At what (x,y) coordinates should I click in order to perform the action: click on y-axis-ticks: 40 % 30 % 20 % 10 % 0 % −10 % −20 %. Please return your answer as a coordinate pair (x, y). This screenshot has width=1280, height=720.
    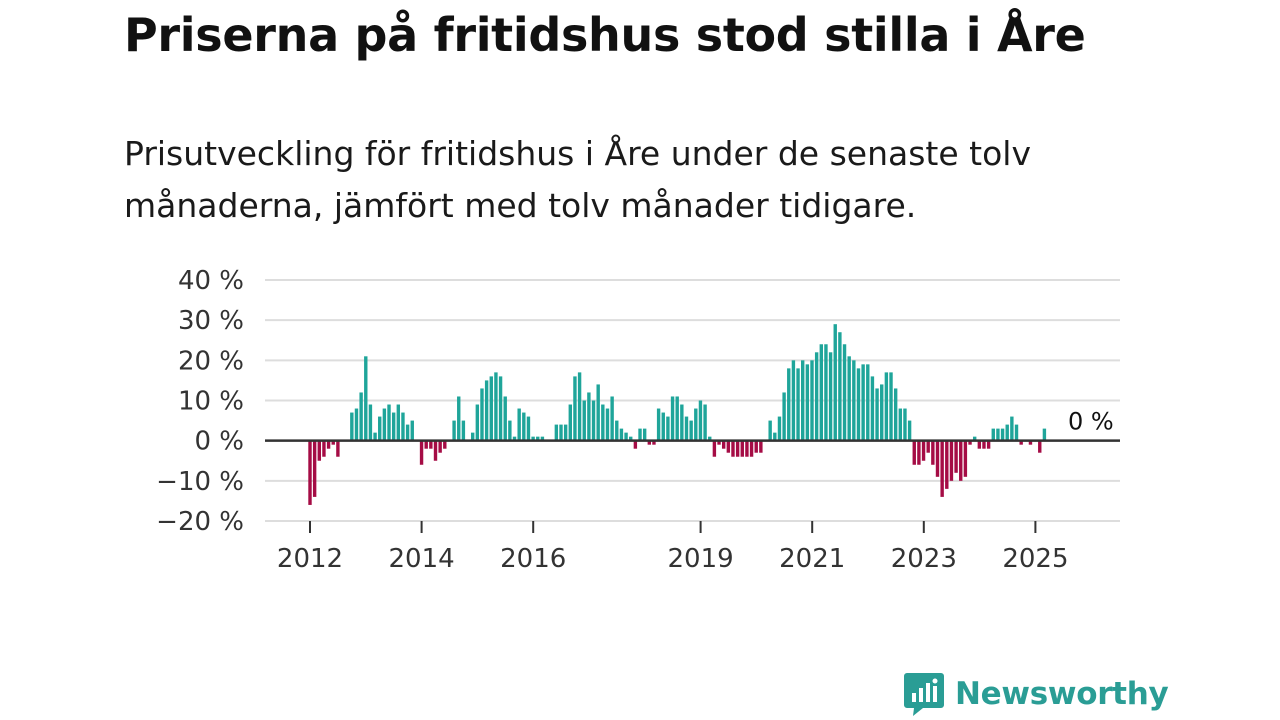
    Looking at the image, I should click on (200, 401).